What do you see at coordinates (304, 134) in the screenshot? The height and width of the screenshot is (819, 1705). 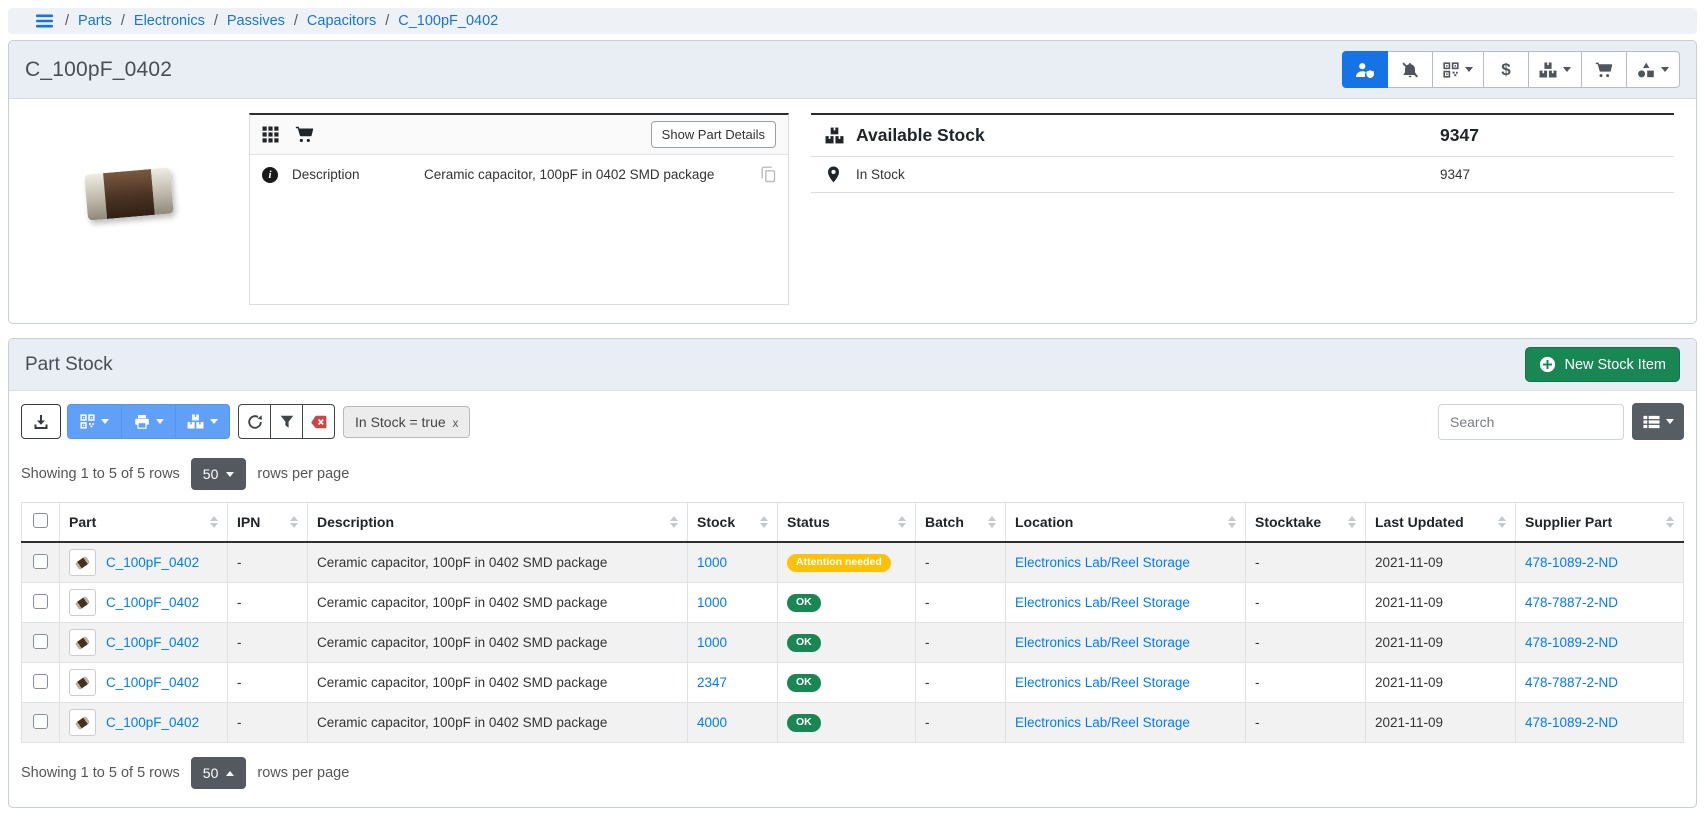 I see `cart-icon` at bounding box center [304, 134].